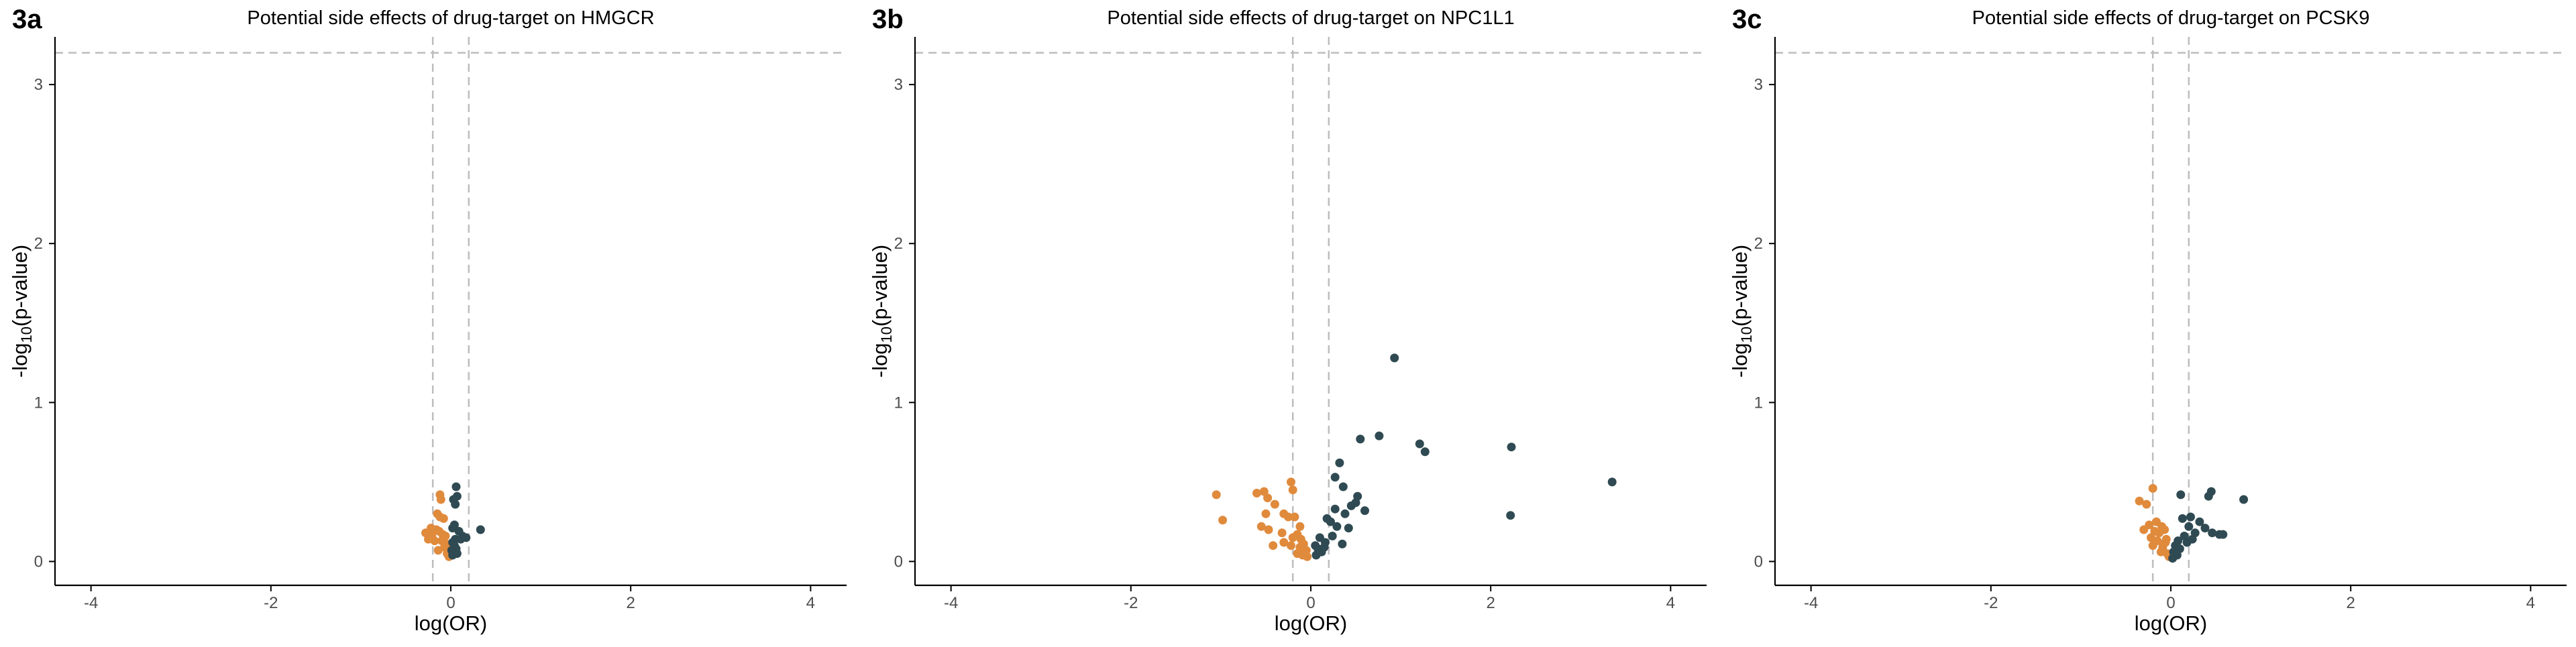  What do you see at coordinates (888, 19) in the screenshot?
I see `panel-tag: 3b` at bounding box center [888, 19].